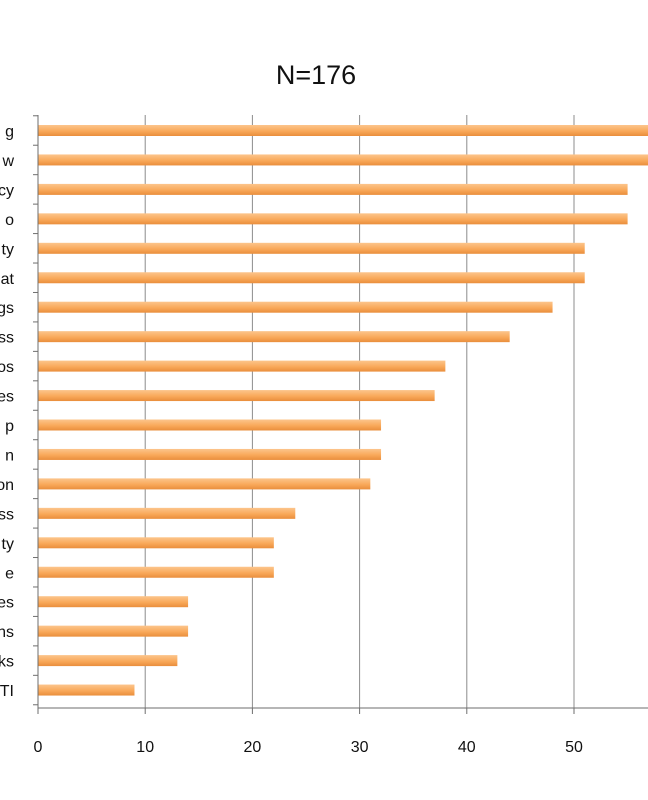 The width and height of the screenshot is (648, 800). What do you see at coordinates (467, 747) in the screenshot?
I see `x-tick-label-40: 40` at bounding box center [467, 747].